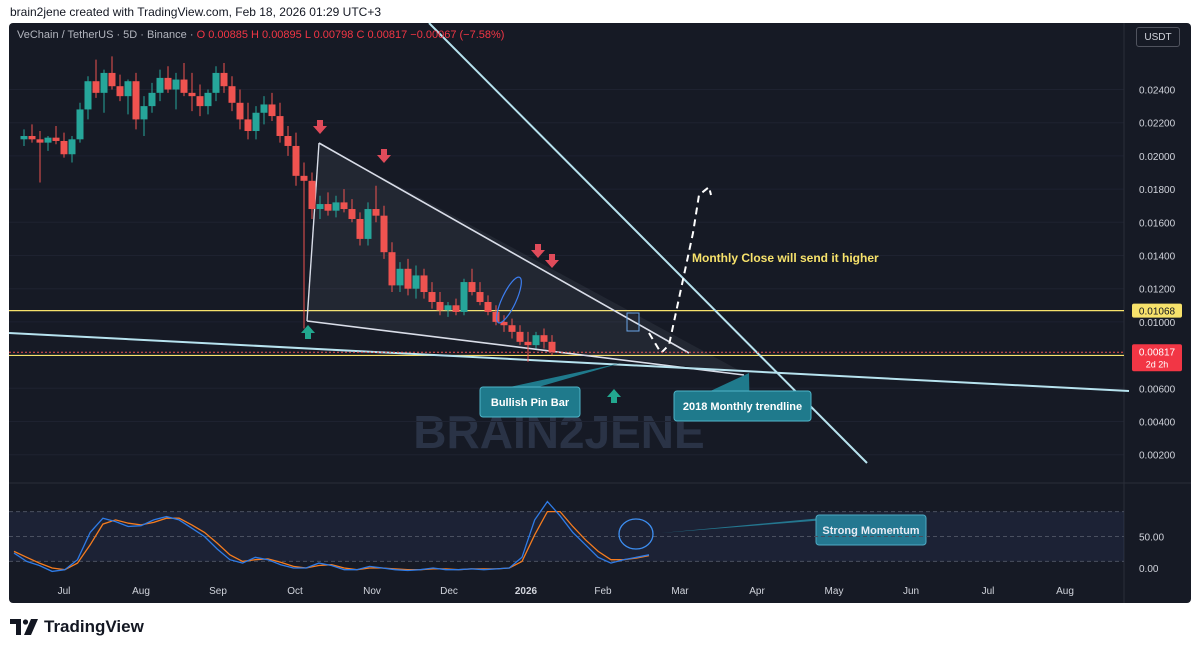 This screenshot has width=1200, height=651. What do you see at coordinates (834, 591) in the screenshot?
I see `time-tick-label: May` at bounding box center [834, 591].